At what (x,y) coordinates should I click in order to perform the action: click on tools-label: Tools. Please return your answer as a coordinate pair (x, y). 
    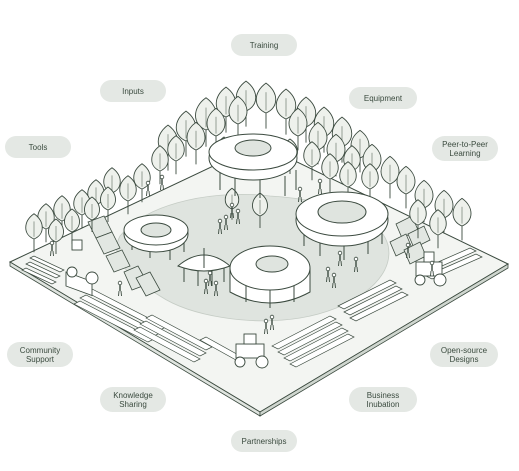
    Looking at the image, I should click on (38, 147).